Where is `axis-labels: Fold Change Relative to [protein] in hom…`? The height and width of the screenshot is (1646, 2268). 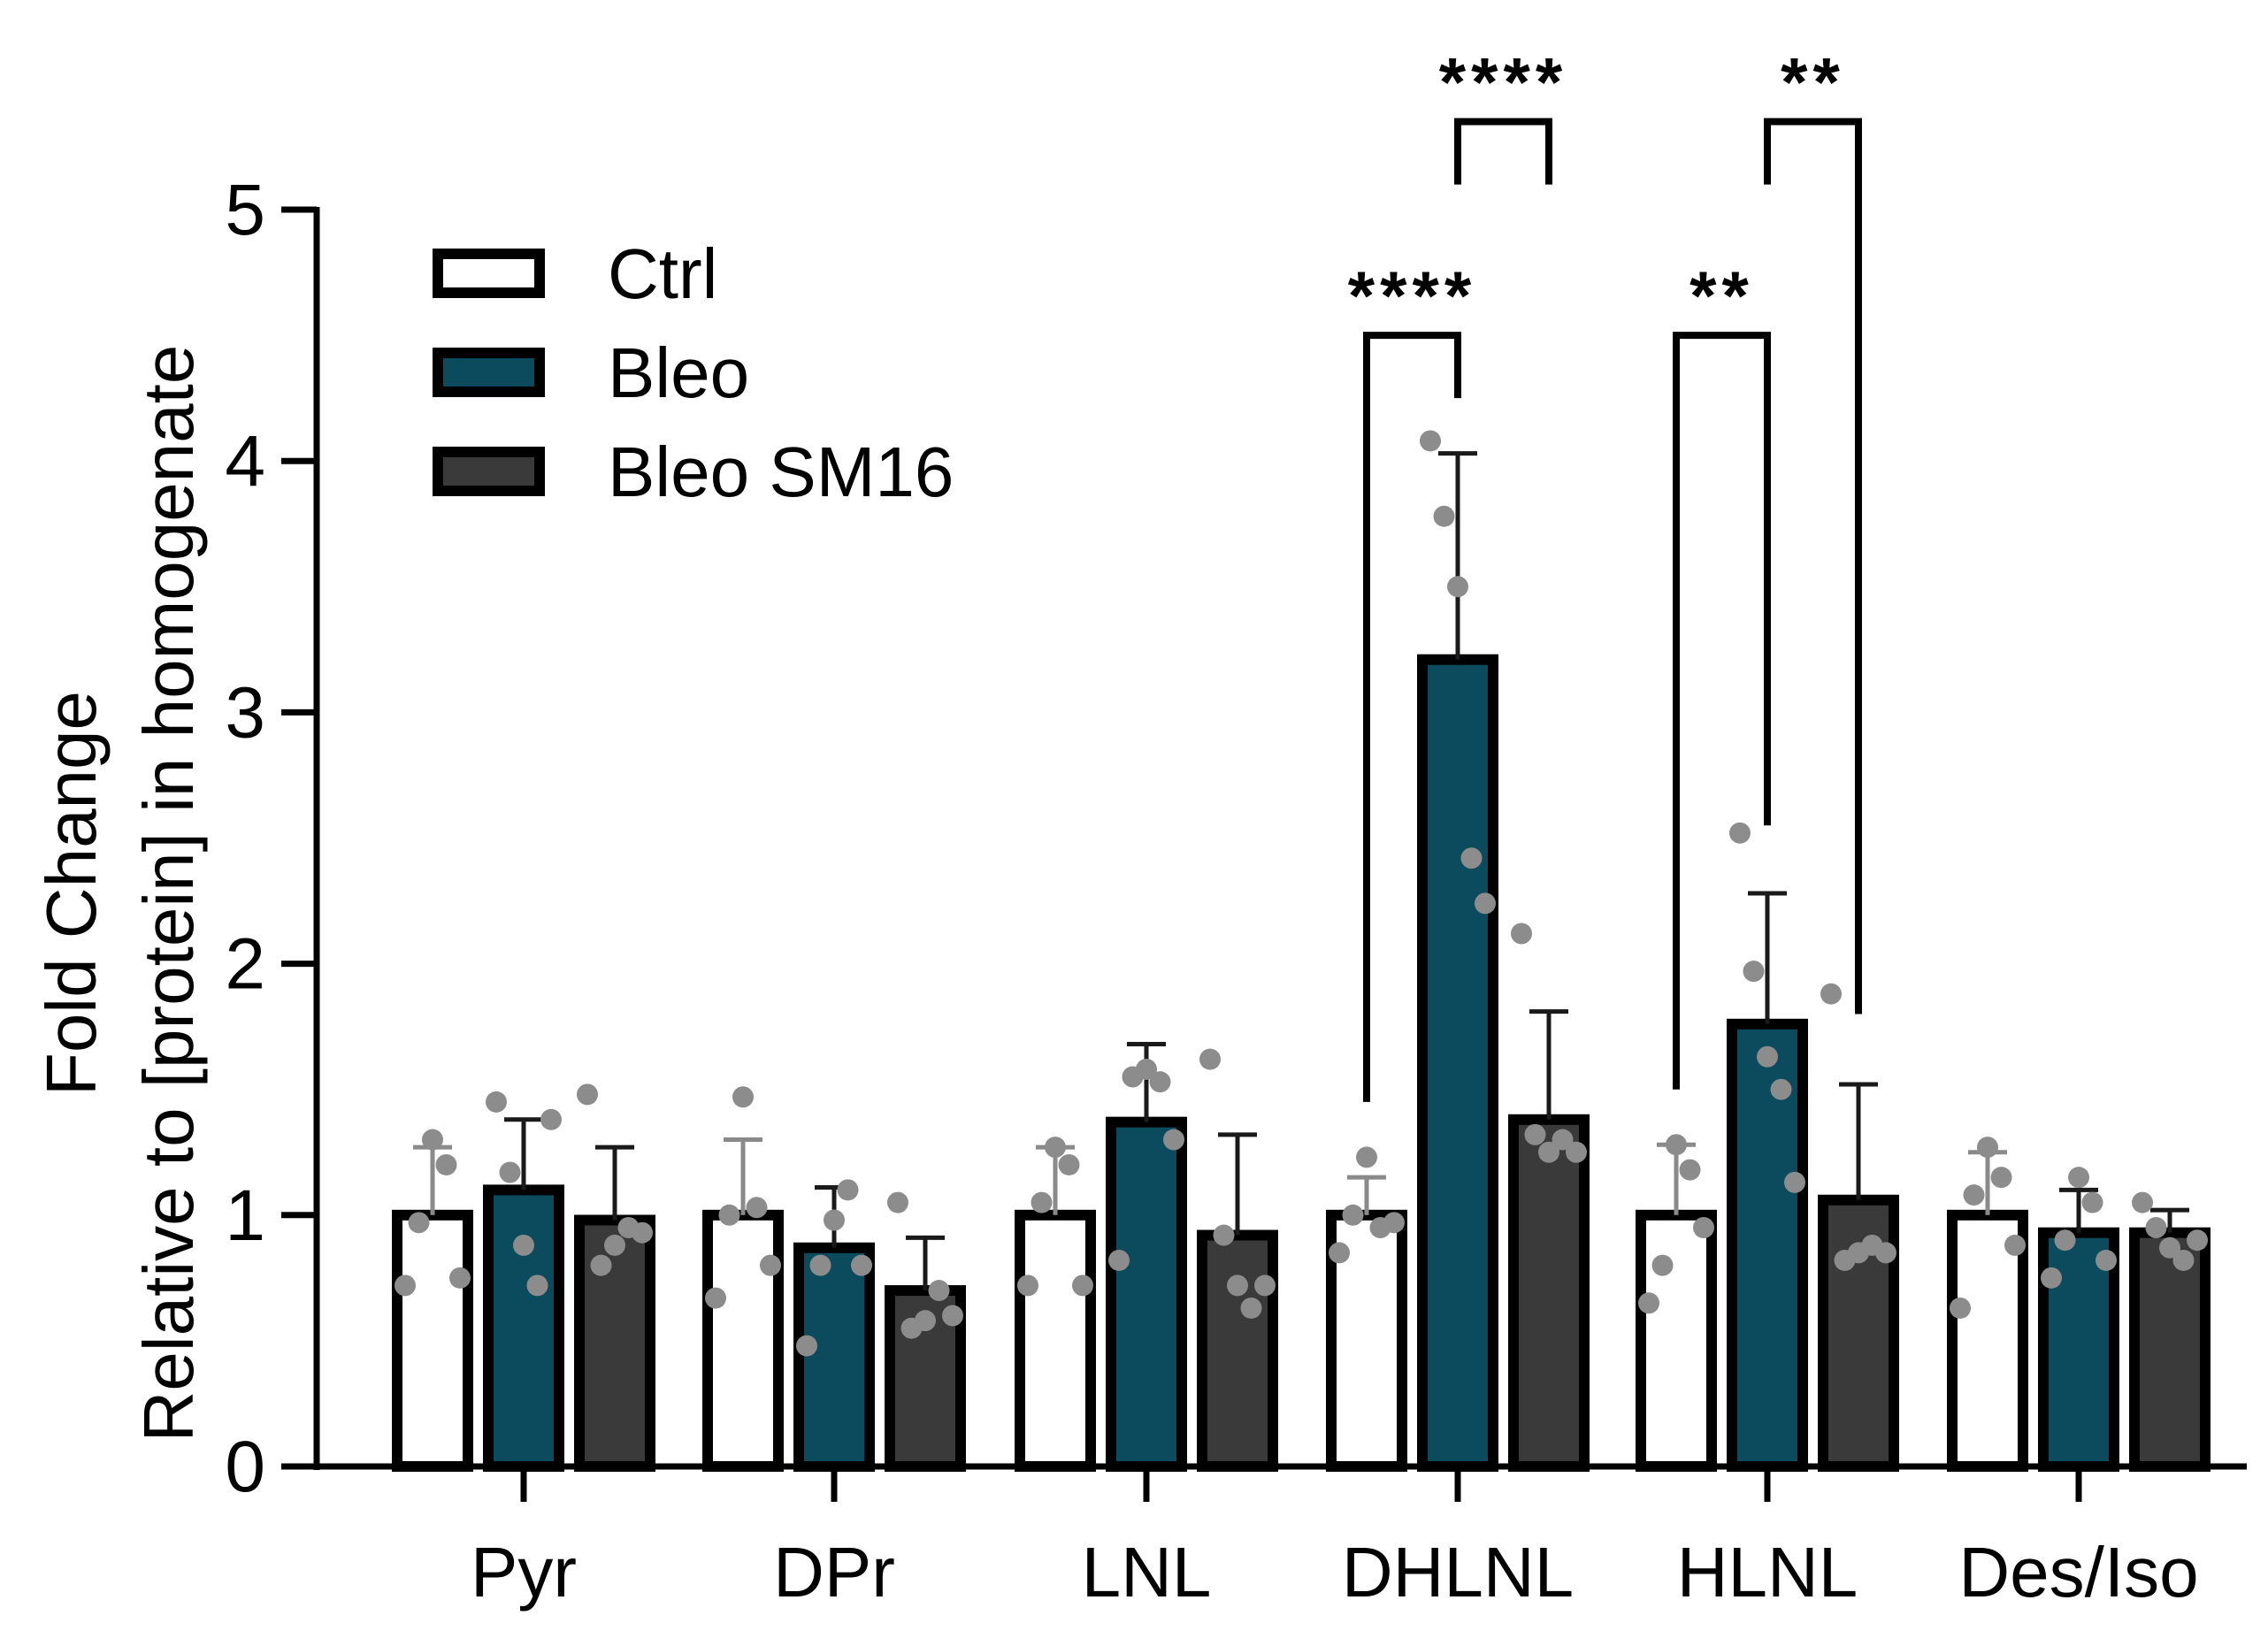 axis-labels: Fold Change Relative to [protein] in hom… is located at coordinates (120, 894).